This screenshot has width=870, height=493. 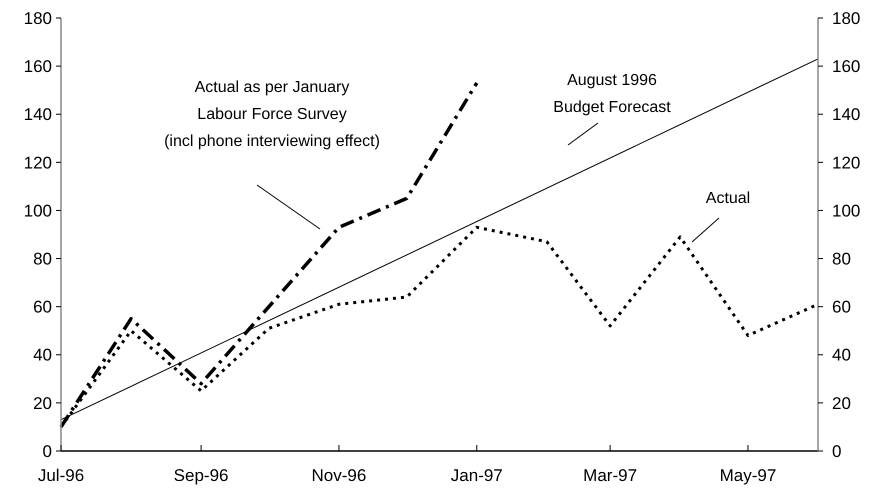 What do you see at coordinates (38, 210) in the screenshot?
I see `y-tick-label: 100` at bounding box center [38, 210].